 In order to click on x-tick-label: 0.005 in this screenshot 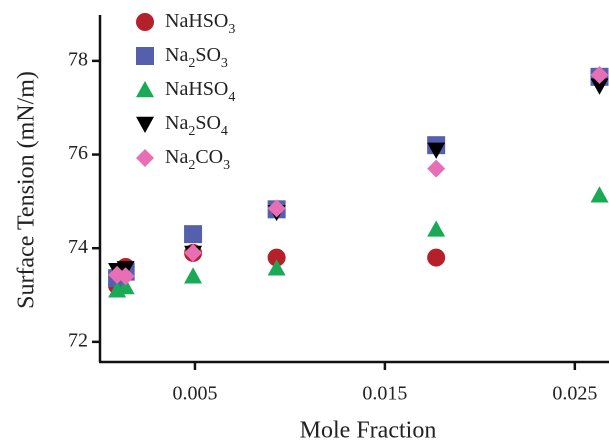, I will do `click(194, 394)`.